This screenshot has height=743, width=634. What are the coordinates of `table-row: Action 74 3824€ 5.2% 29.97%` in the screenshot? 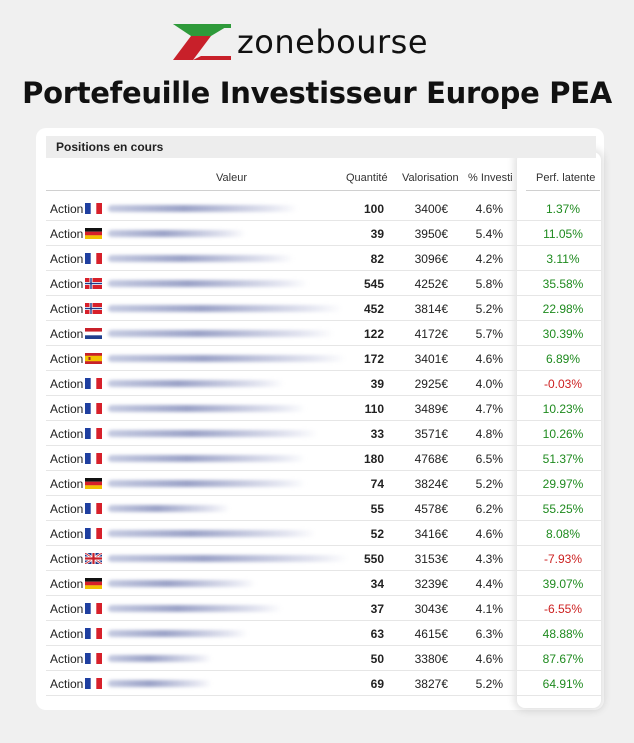 It's located at (323, 483).